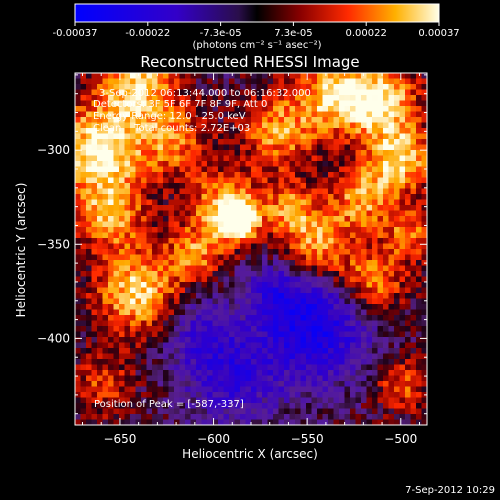  I want to click on peak-position-label: Position of Peak = [-587,-337], so click(169, 404).